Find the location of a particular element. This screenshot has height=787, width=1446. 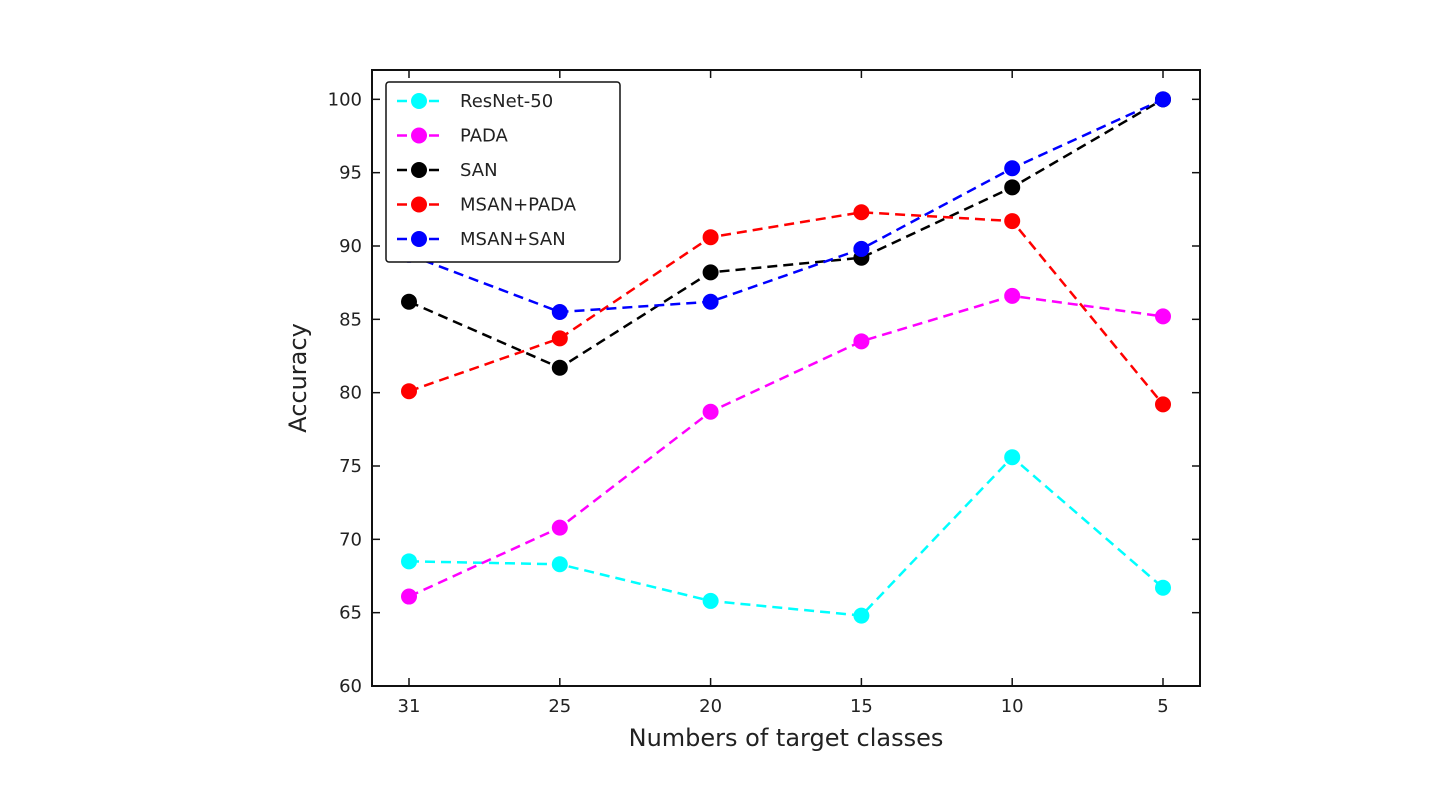

legend-label-pada: PADA is located at coordinates (484, 136).